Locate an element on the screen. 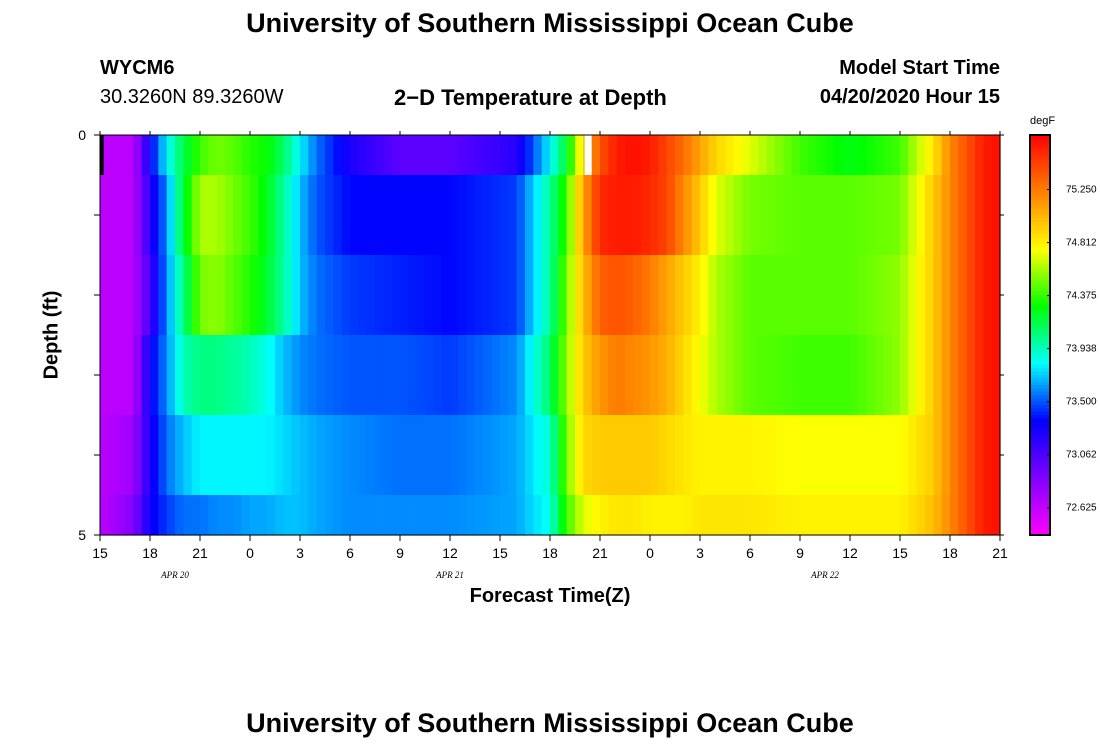 This screenshot has height=750, width=1100. x-tick-label: 18 is located at coordinates (150, 553).